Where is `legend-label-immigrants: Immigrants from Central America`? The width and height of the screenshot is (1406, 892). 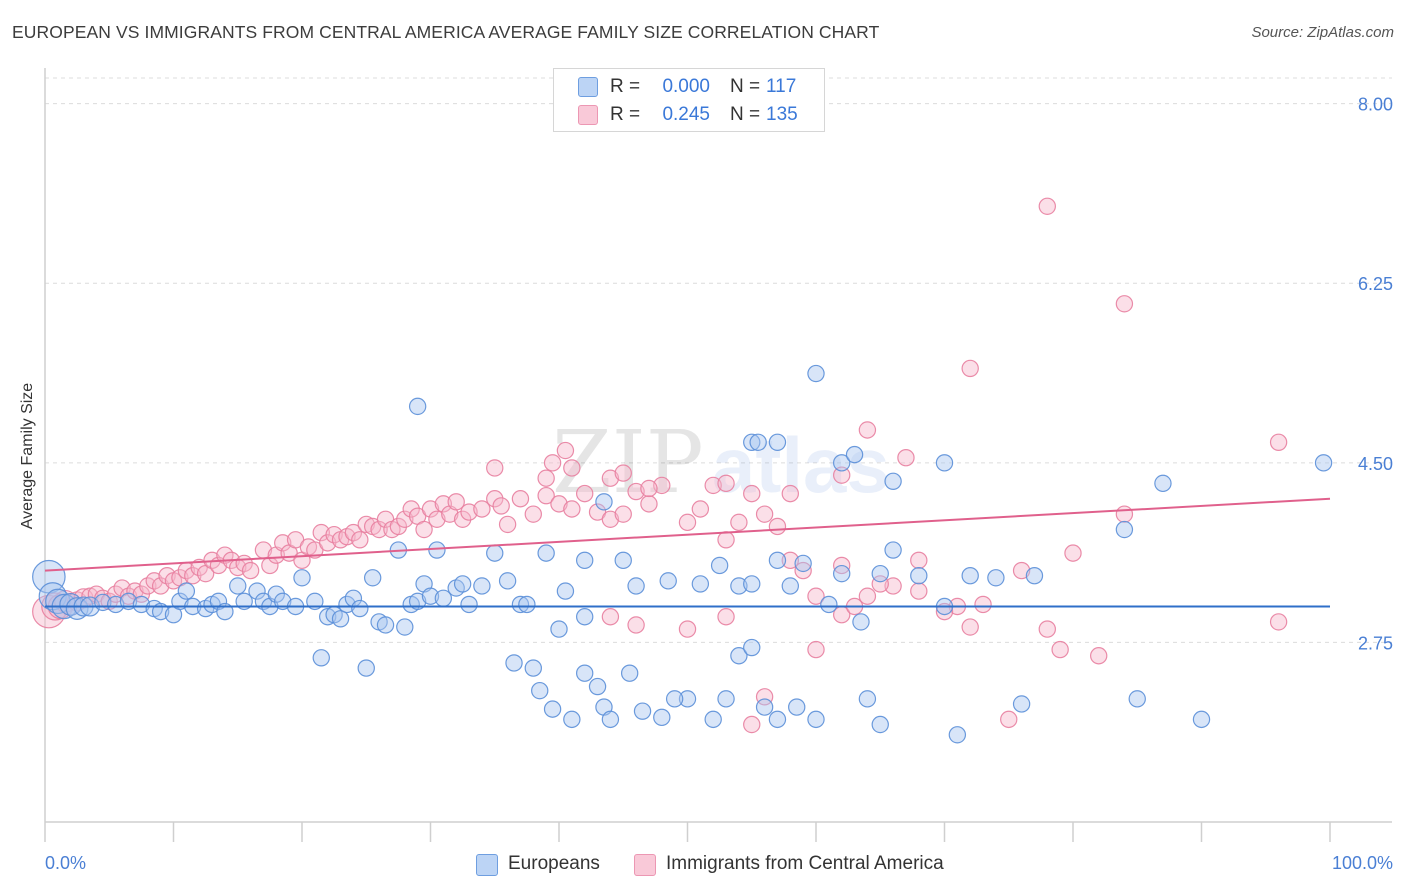 legend-label-immigrants: Immigrants from Central America is located at coordinates (805, 863).